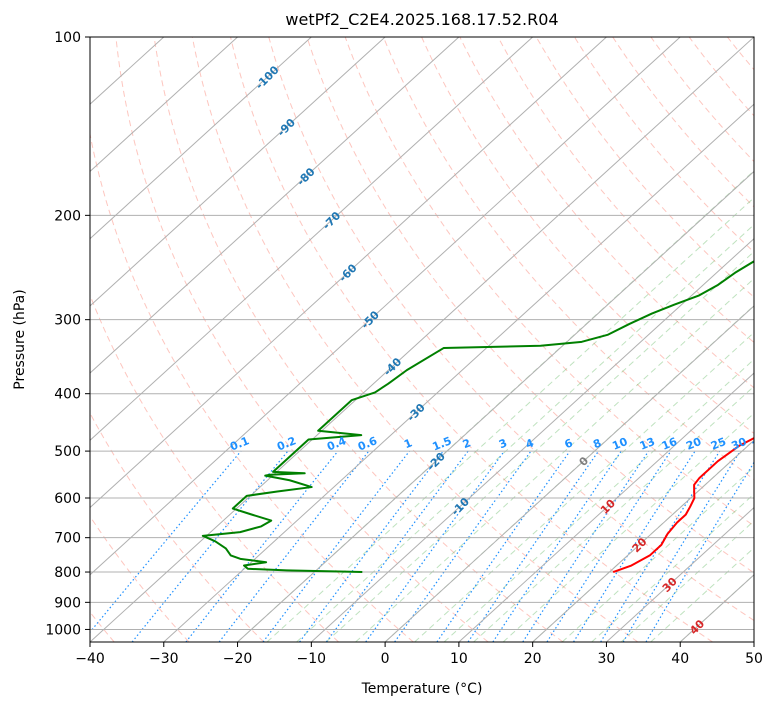 This screenshot has width=775, height=708. What do you see at coordinates (680, 659) in the screenshot?
I see `x-tick-label: 40` at bounding box center [680, 659].